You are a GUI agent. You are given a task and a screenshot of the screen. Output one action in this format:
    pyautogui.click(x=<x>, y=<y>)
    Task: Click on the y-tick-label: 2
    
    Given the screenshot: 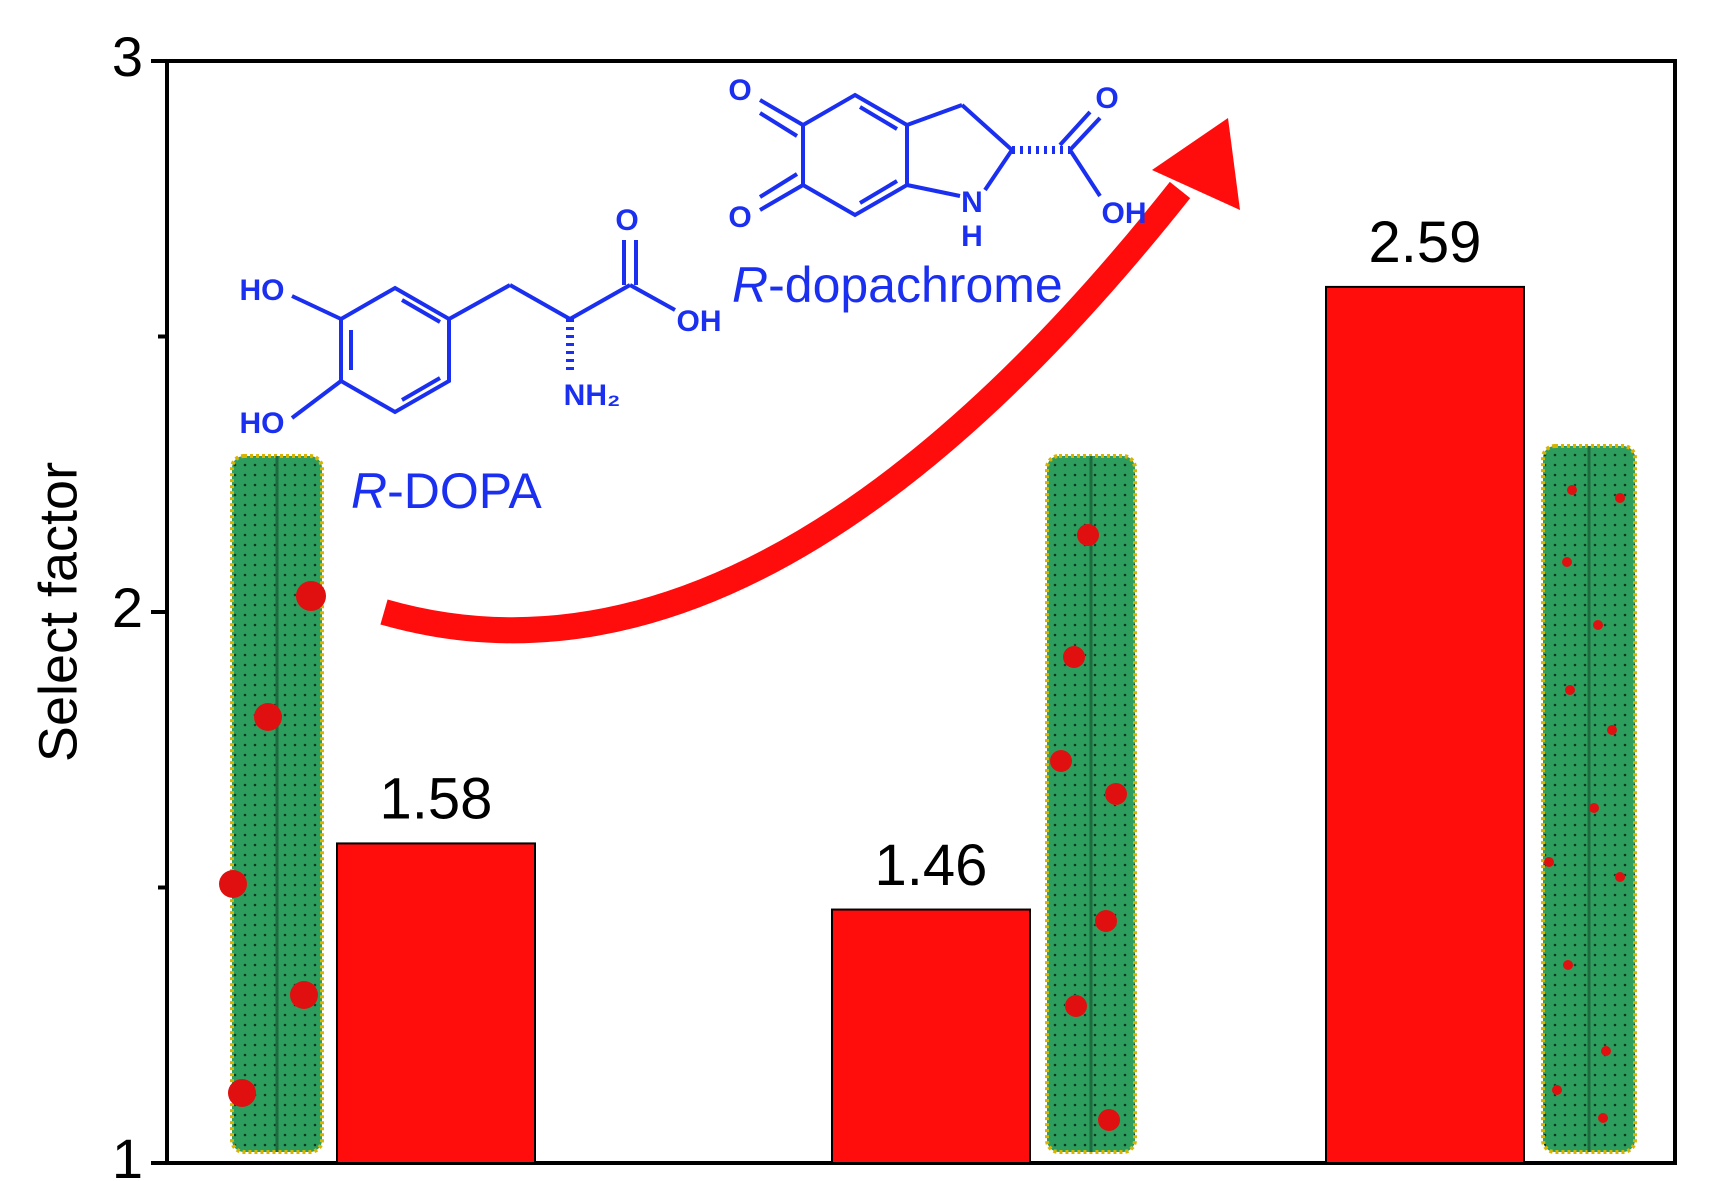 What is the action you would take?
    pyautogui.click(x=127, y=607)
    